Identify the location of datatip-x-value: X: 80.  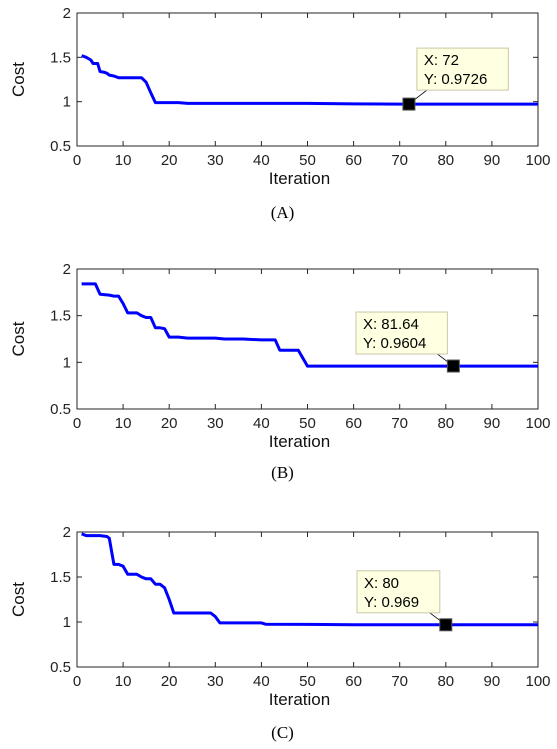
(381, 583).